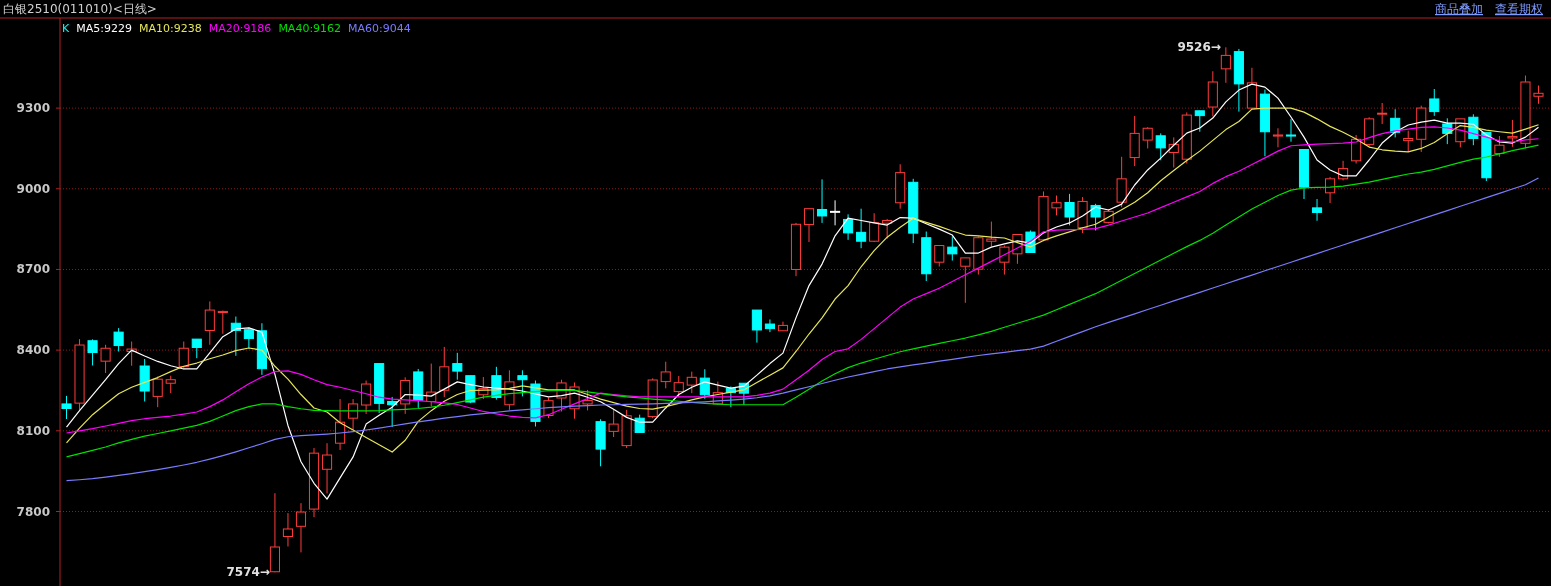  What do you see at coordinates (1199, 47) in the screenshot?
I see `annotation: 9526→` at bounding box center [1199, 47].